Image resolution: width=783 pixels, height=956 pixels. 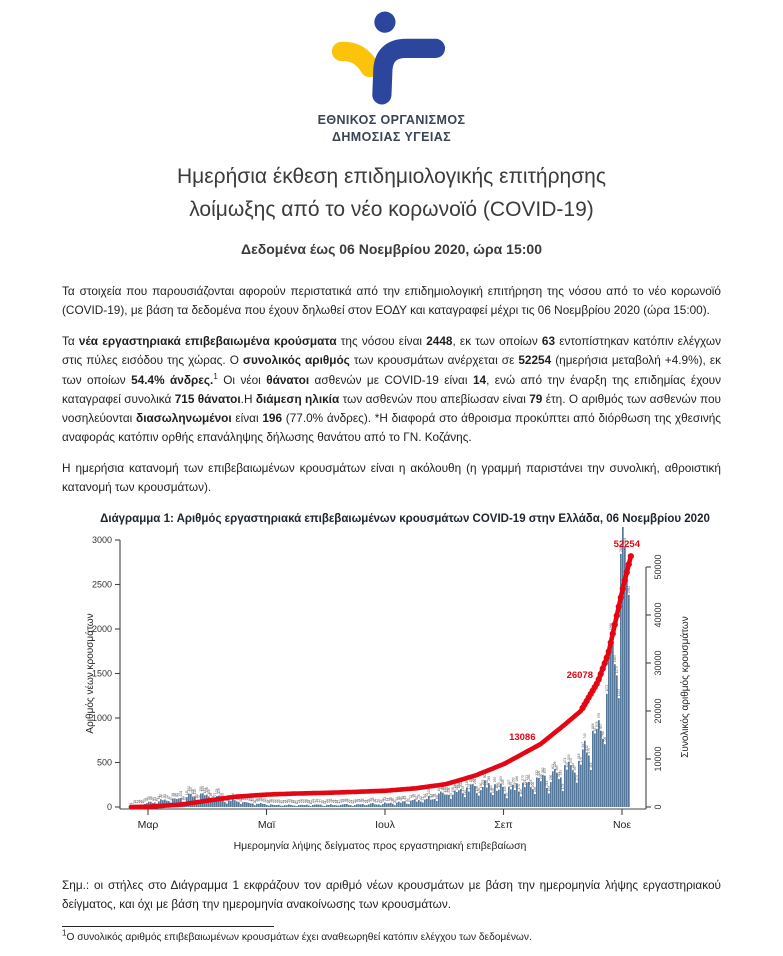 What do you see at coordinates (545, 771) in the screenshot?
I see `svg-text: 353` at bounding box center [545, 771].